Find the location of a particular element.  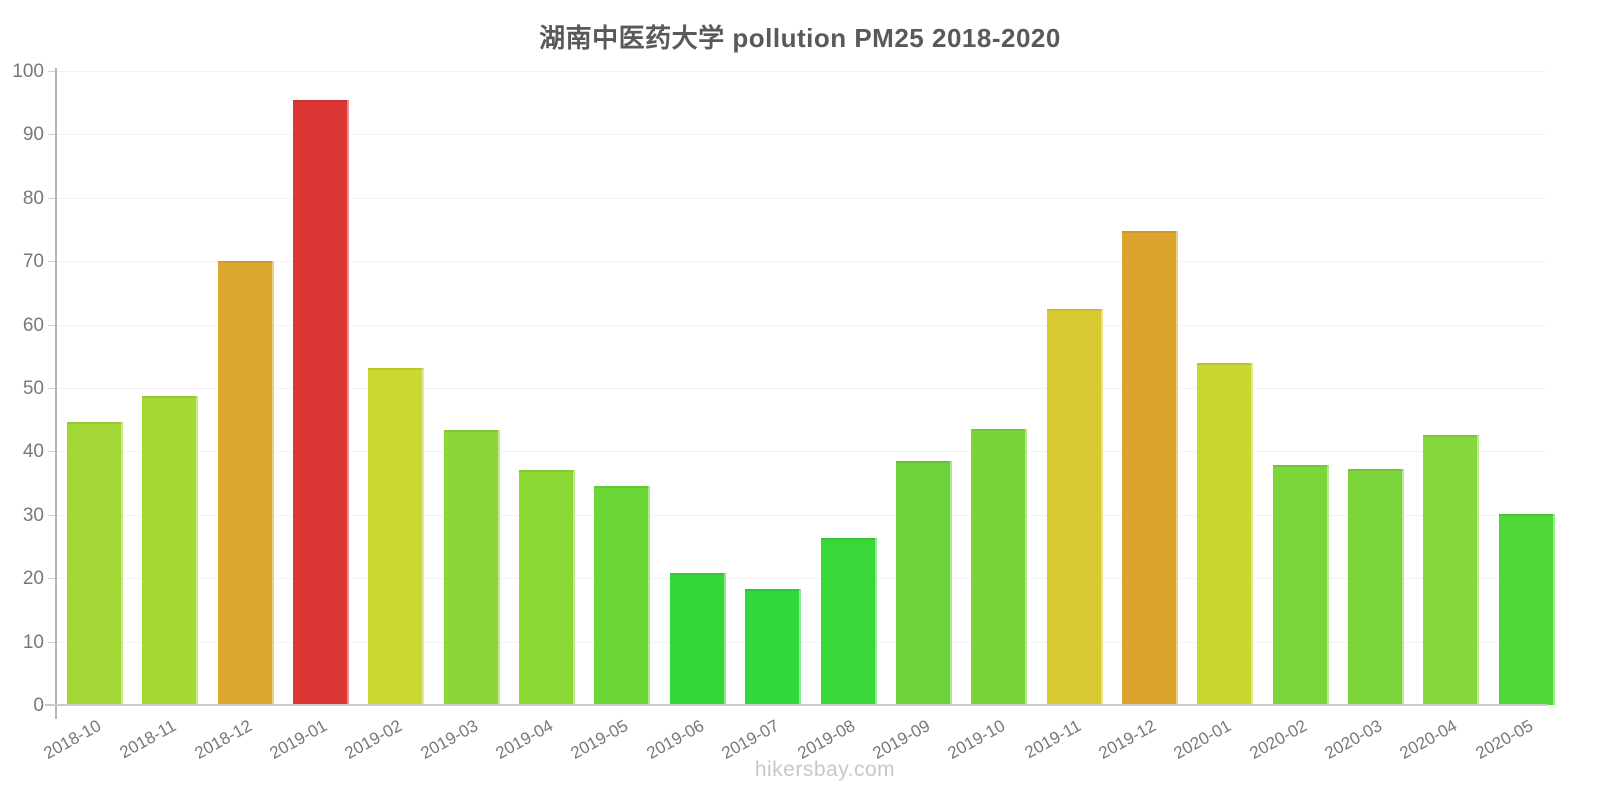

chart-title: 湖南中医药大学 pollution PM25 2018-2020 is located at coordinates (800, 38).